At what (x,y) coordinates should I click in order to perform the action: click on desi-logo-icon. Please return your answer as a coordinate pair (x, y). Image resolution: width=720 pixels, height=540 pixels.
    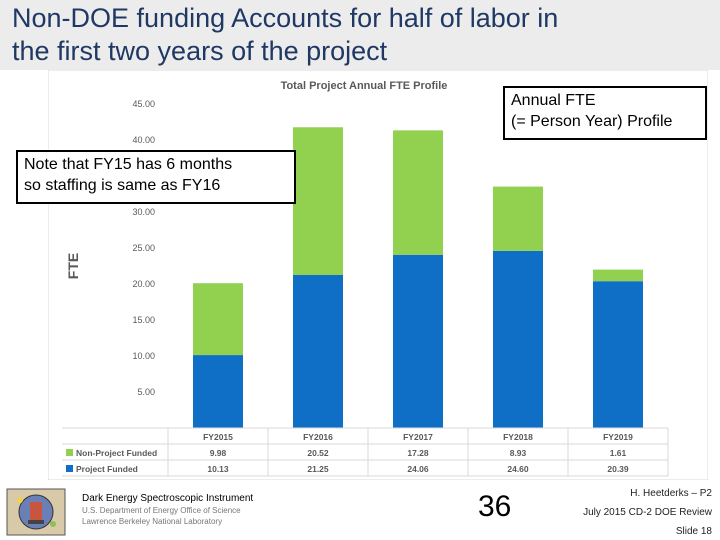
    Looking at the image, I should click on (36, 512).